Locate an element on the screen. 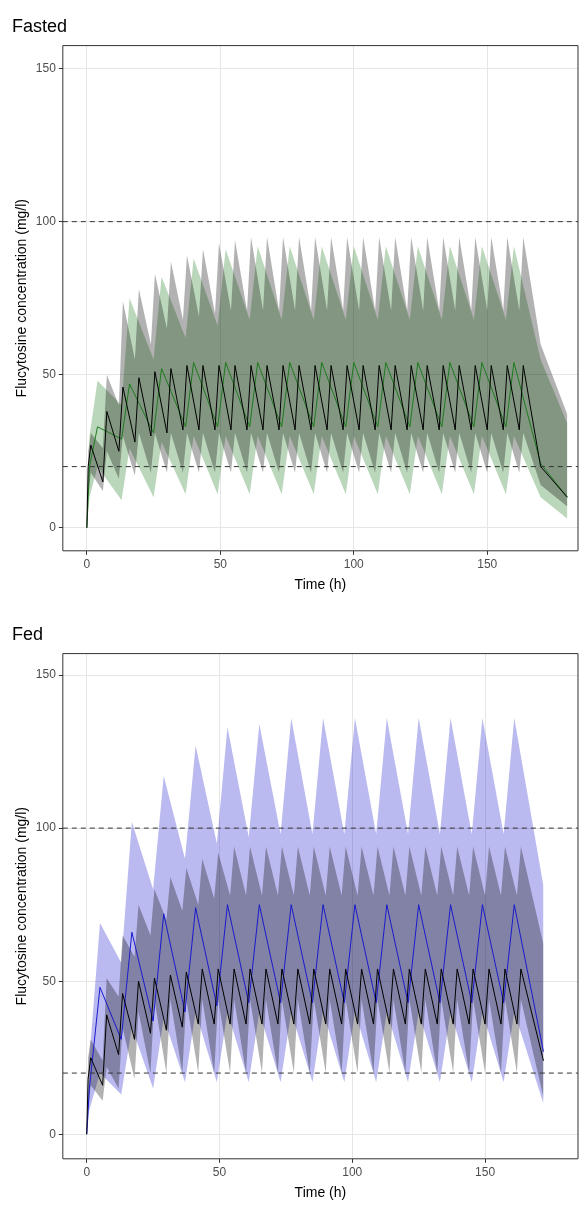  chart-title: Fed is located at coordinates (28, 633).